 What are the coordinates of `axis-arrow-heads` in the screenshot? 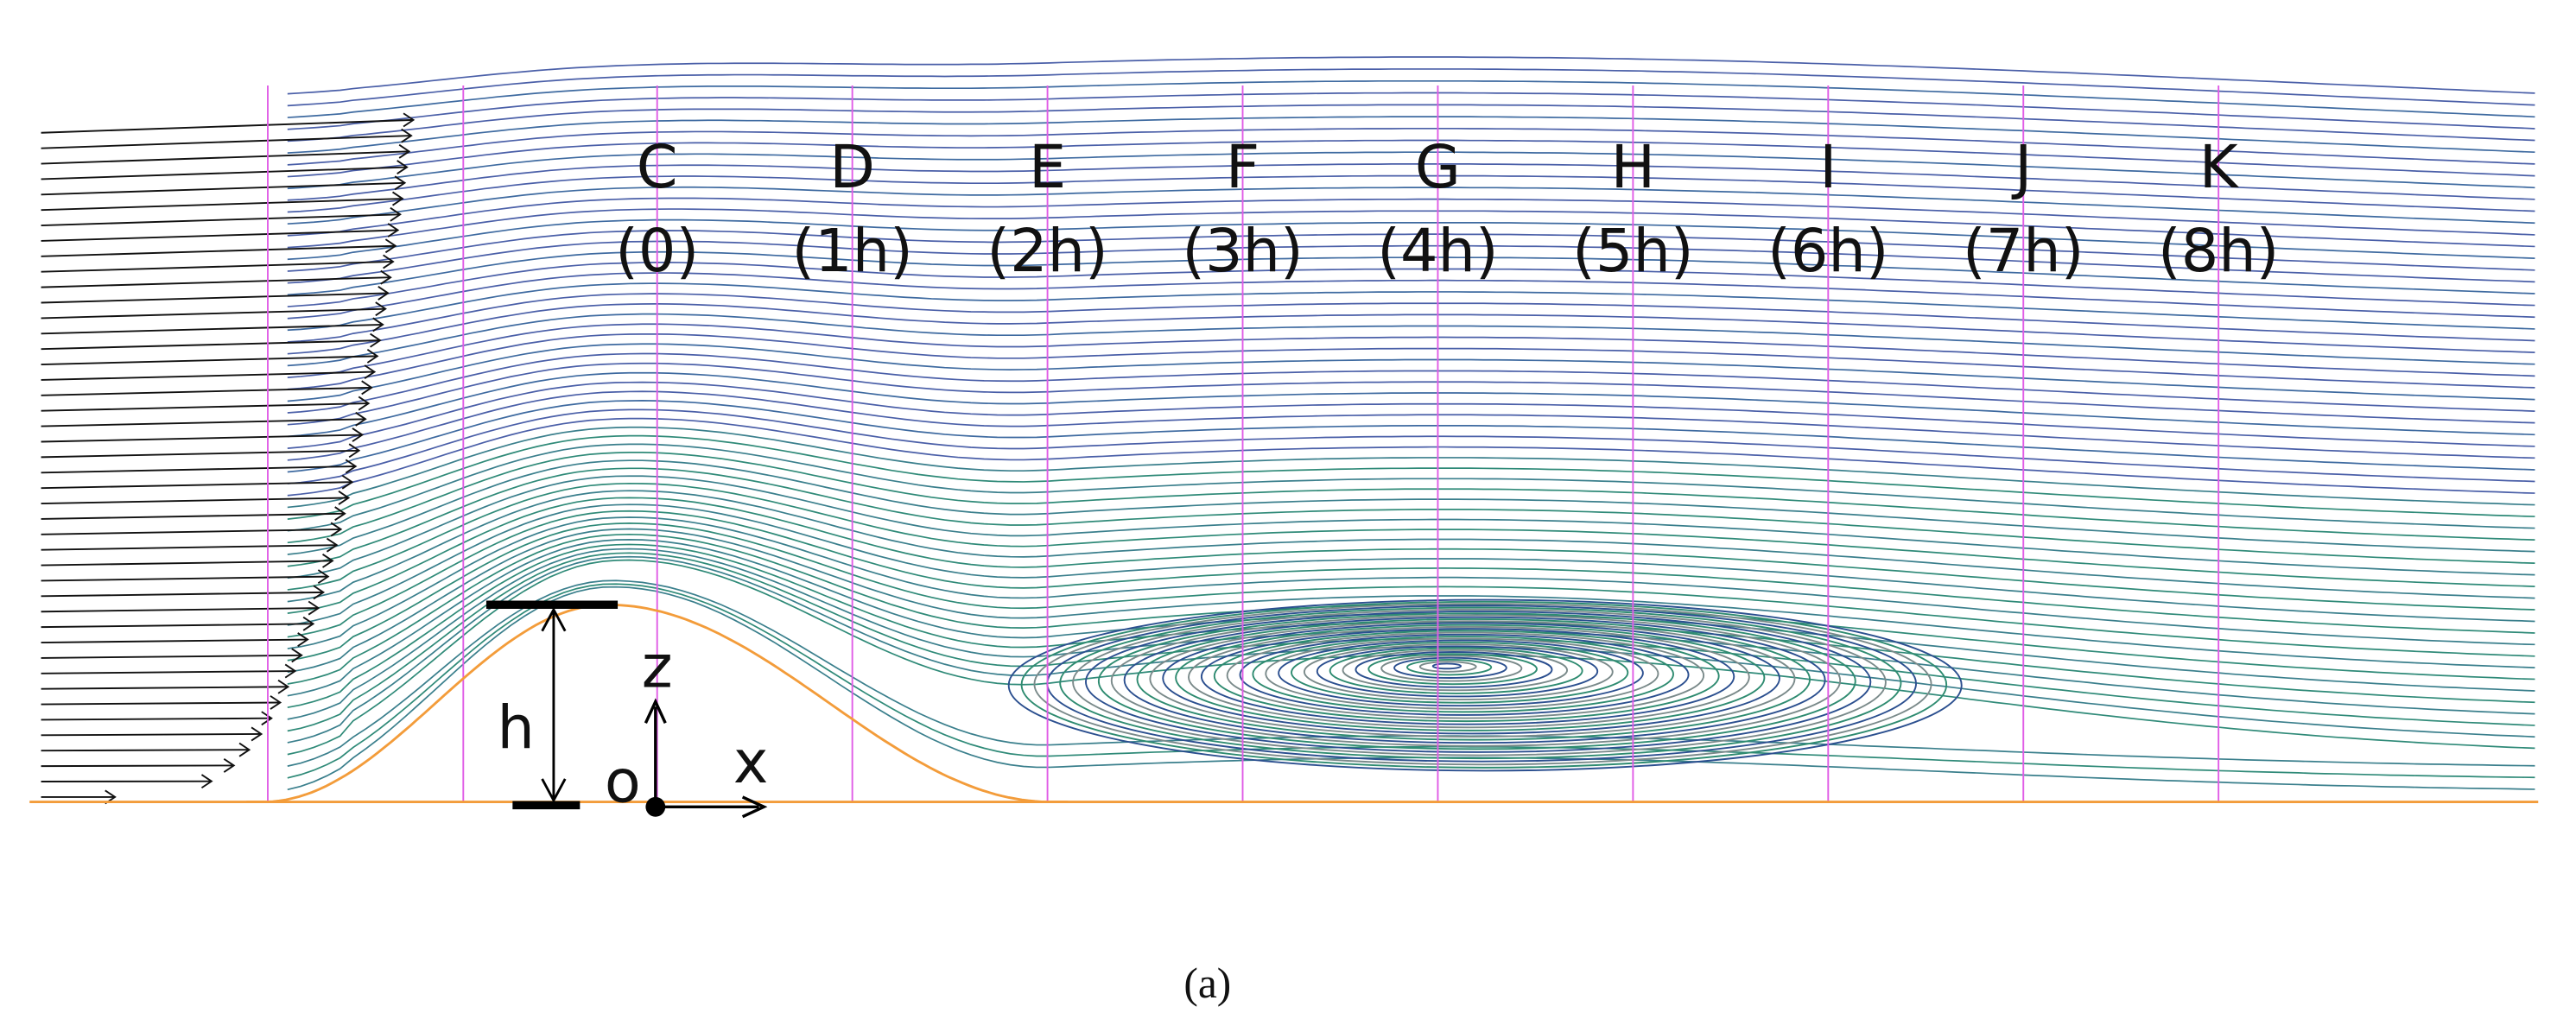 It's located at (706, 759).